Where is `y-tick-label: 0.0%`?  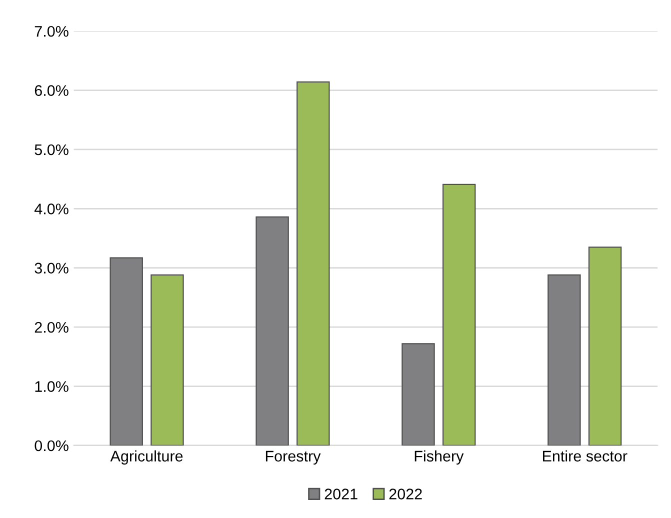 y-tick-label: 0.0% is located at coordinates (51, 446).